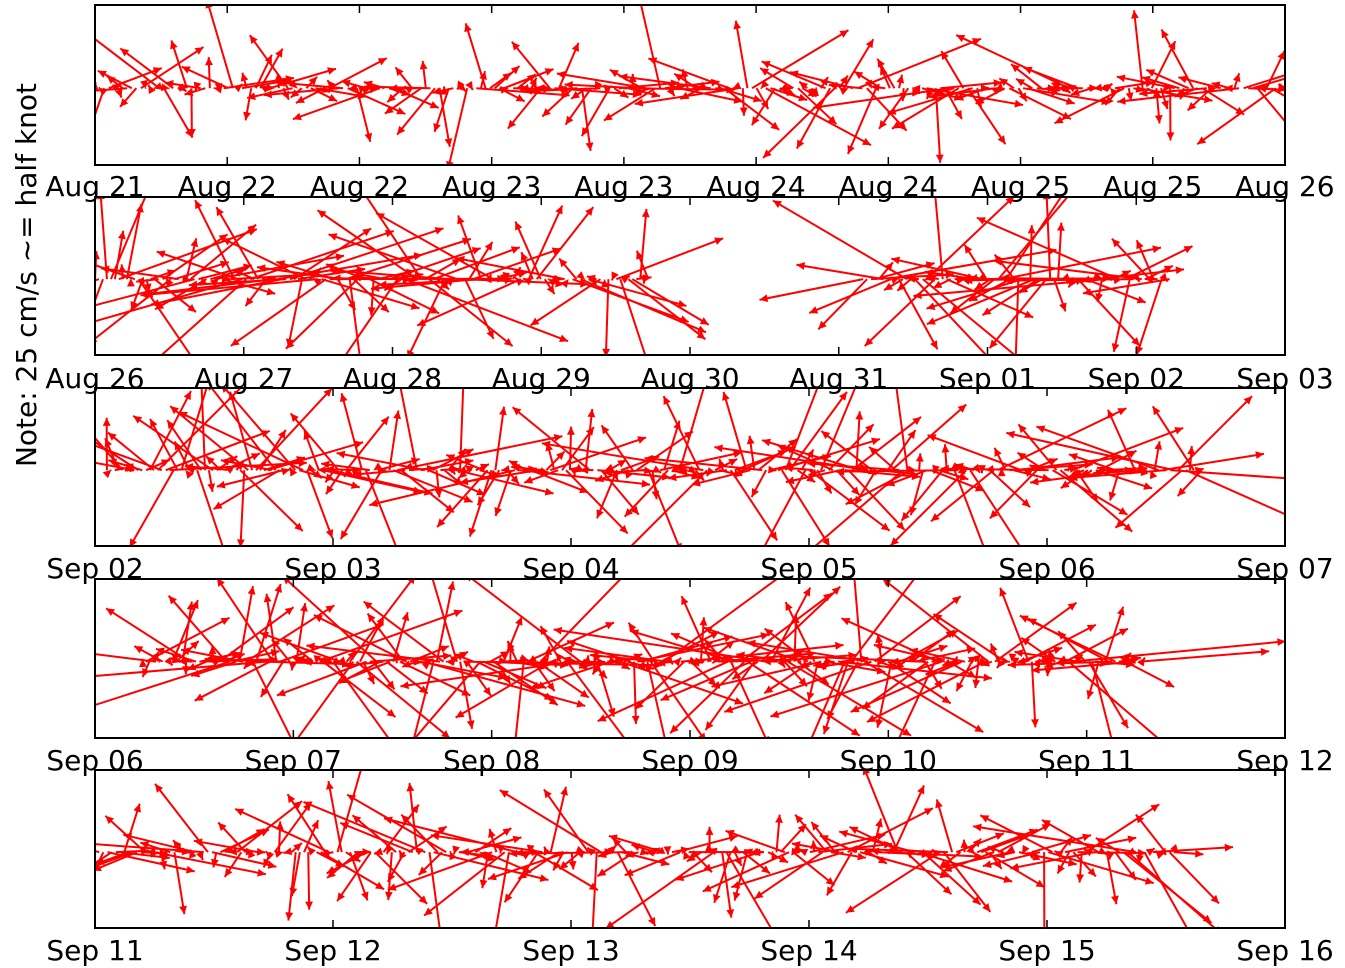 The height and width of the screenshot is (968, 1345). What do you see at coordinates (689, 378) in the screenshot?
I see `x-tick-label: Aug 30` at bounding box center [689, 378].